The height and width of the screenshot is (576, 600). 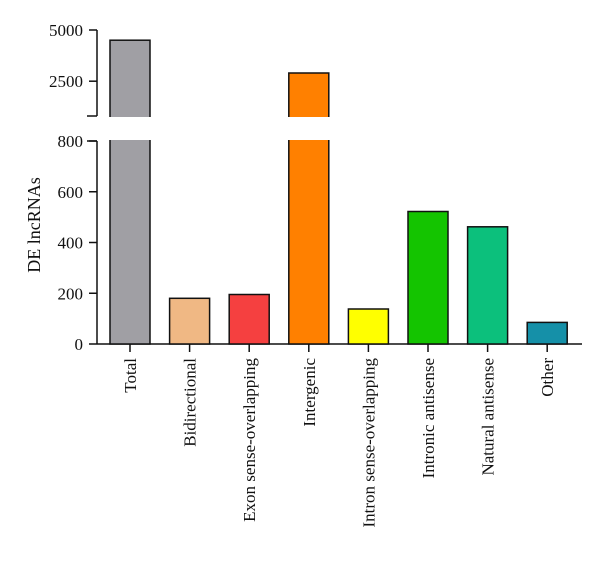 What do you see at coordinates (368, 443) in the screenshot?
I see `category-label-intron-sense-overlapping: Intron sense-overlapping` at bounding box center [368, 443].